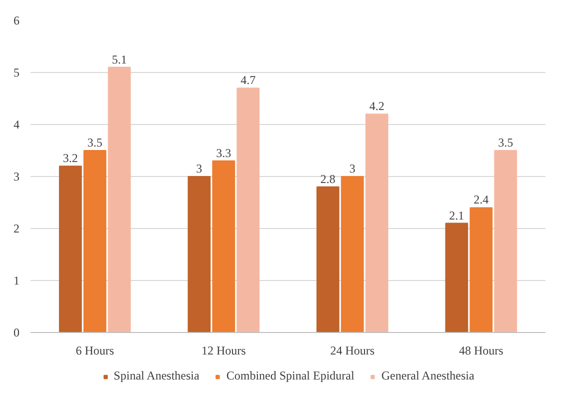  What do you see at coordinates (456, 215) in the screenshot?
I see `data-label: 2.1` at bounding box center [456, 215].